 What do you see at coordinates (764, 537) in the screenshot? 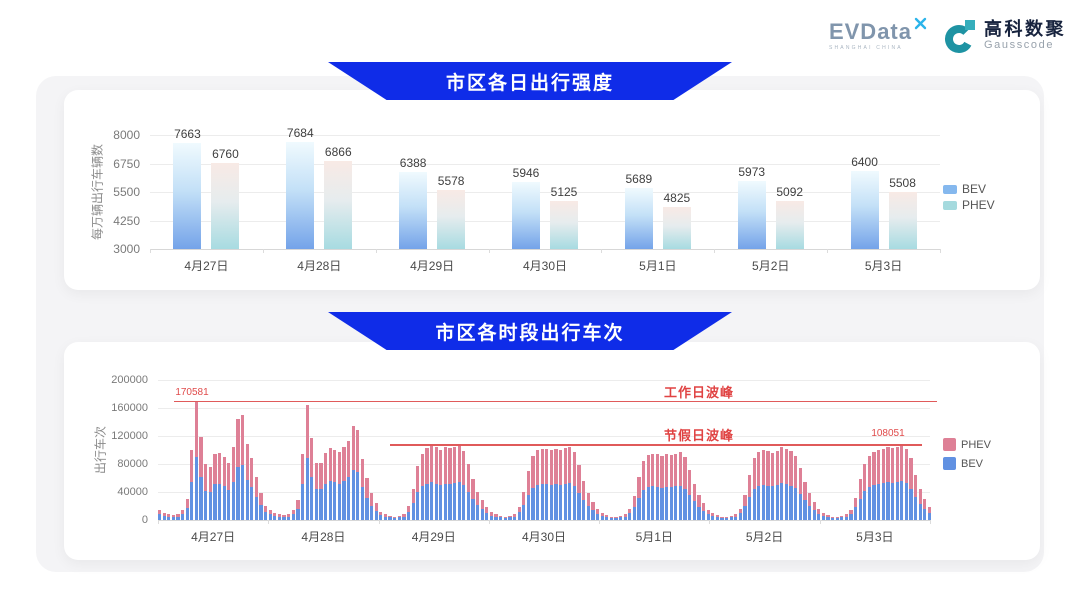
I see `x-axis-label: 5月2日` at bounding box center [764, 537].